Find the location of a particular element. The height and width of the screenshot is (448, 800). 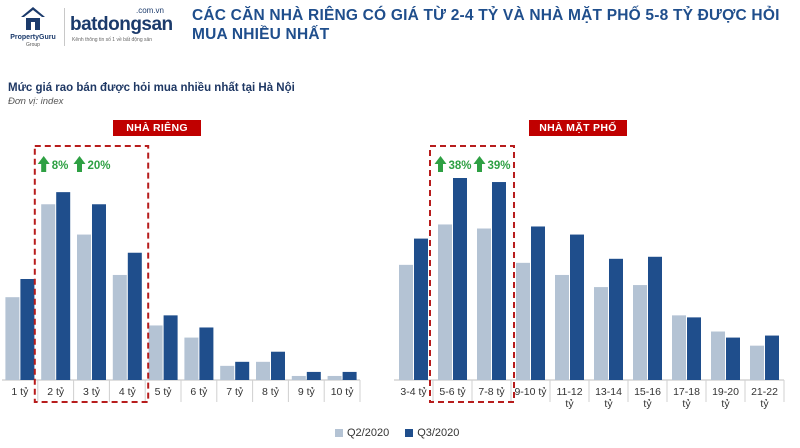

tick-label-1-2: 7-8 tỷ is located at coordinates (491, 392).